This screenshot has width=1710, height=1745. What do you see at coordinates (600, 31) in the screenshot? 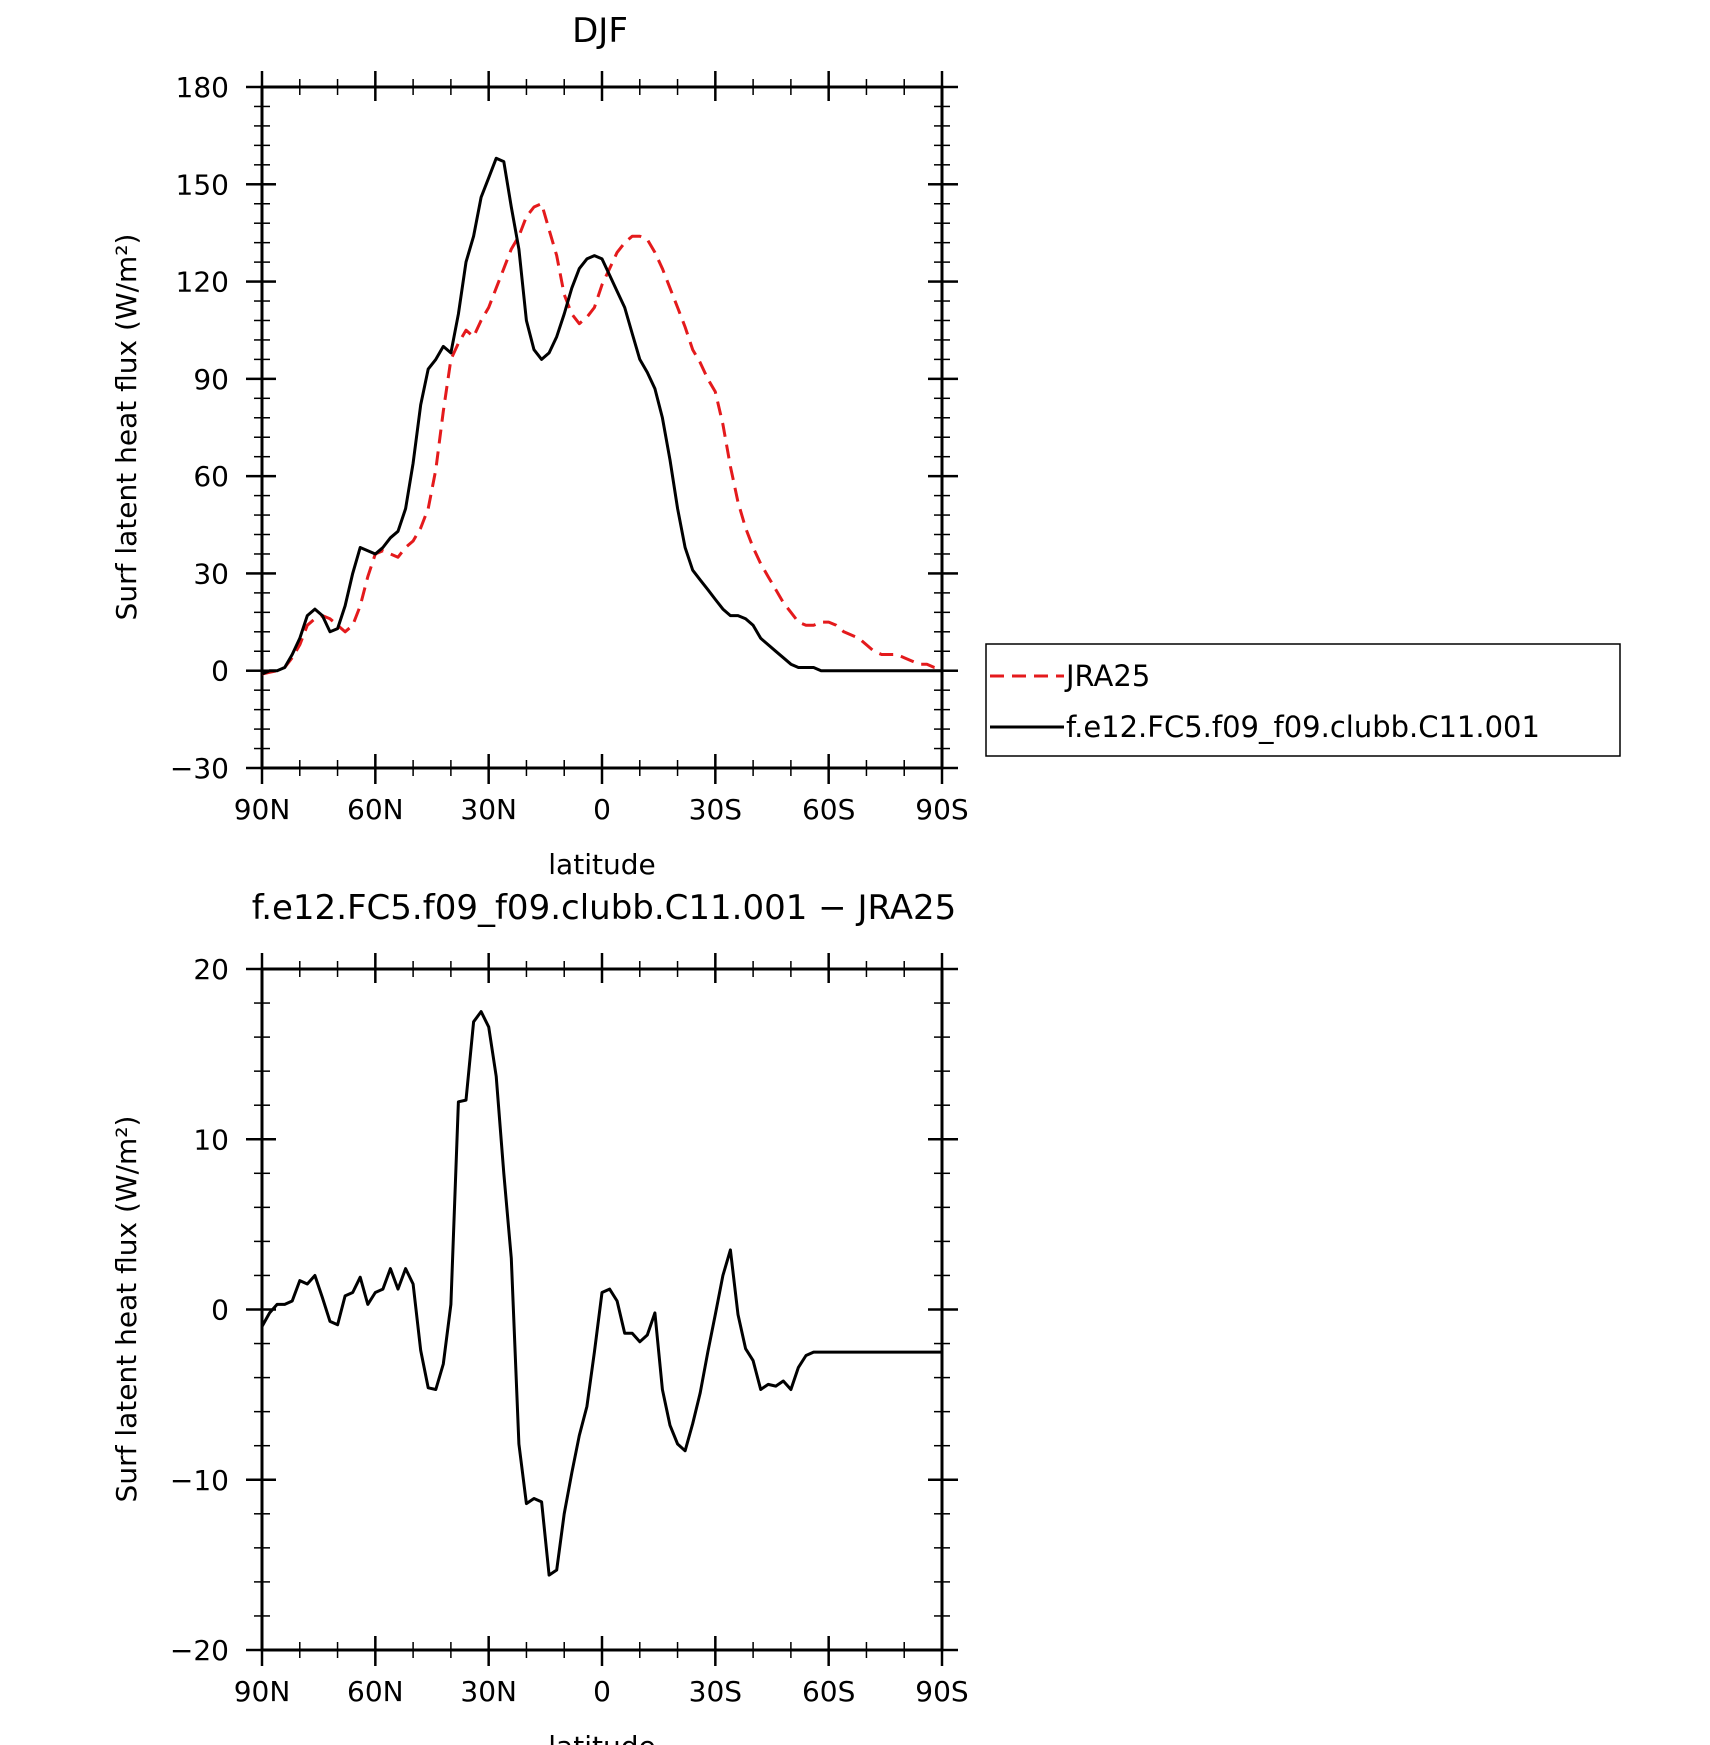
I see `top-plot-title: DJF` at bounding box center [600, 31].